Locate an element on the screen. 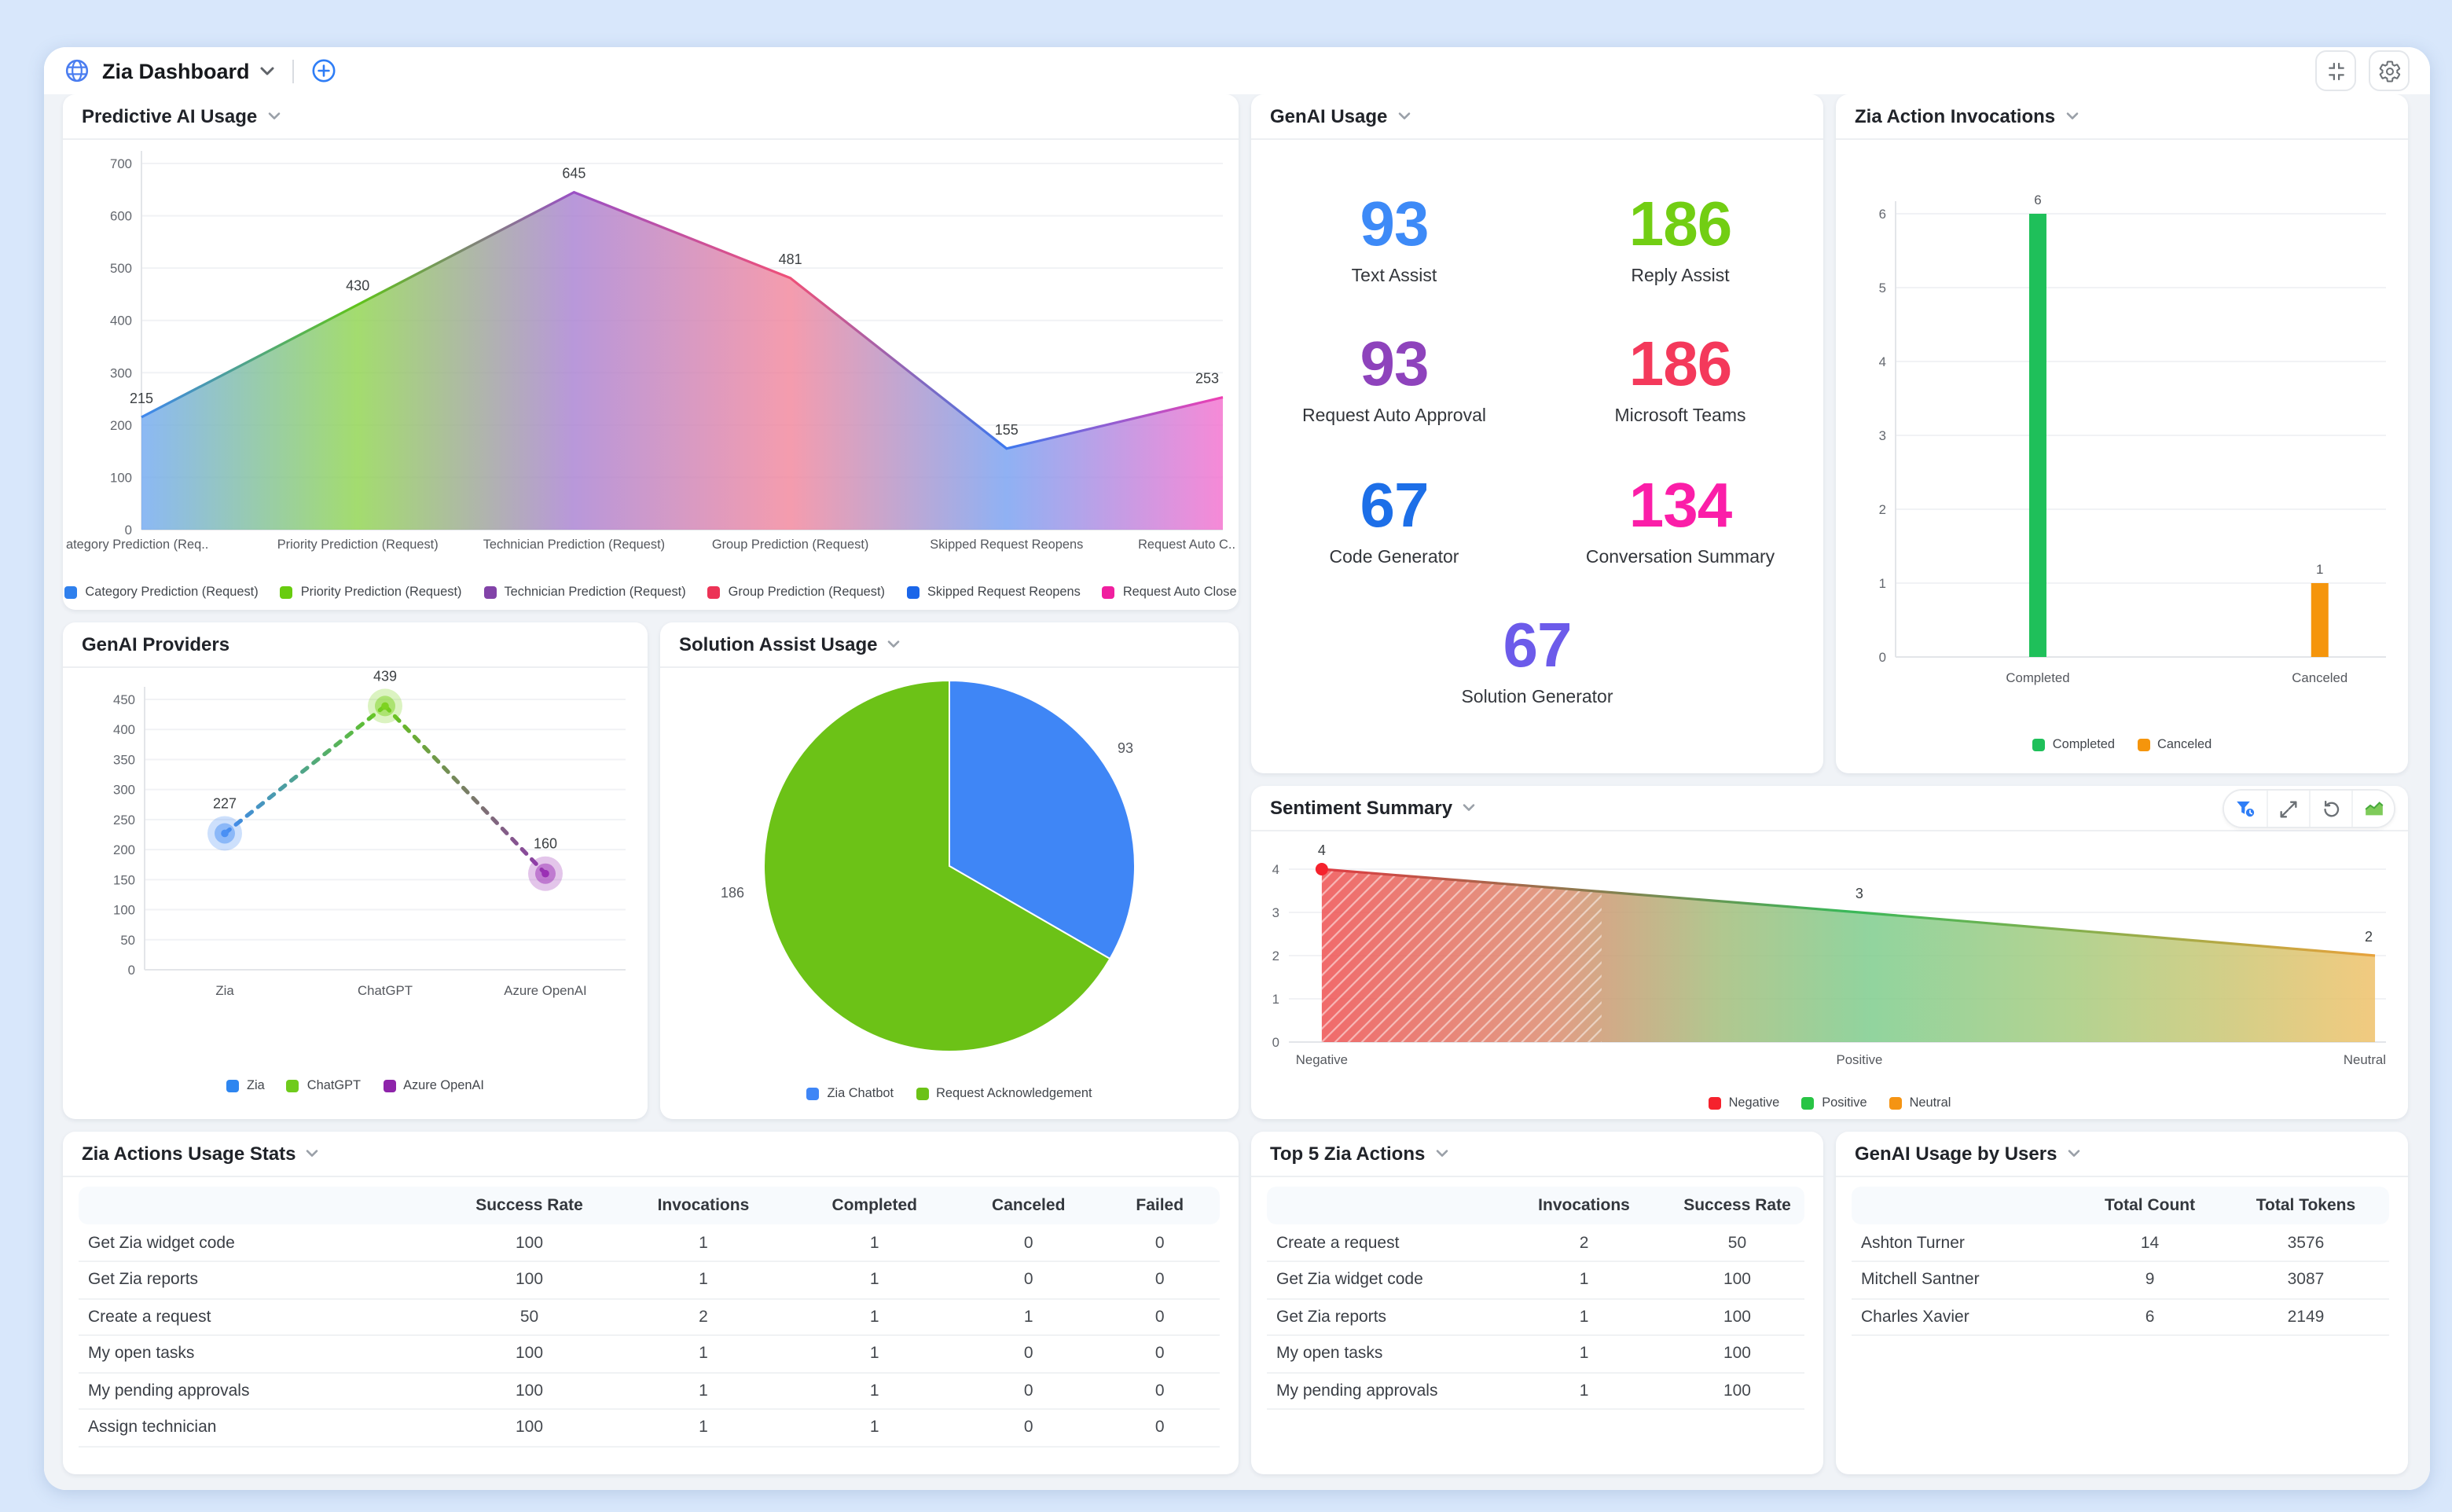  legend-label: Group Prediction (Request) is located at coordinates (806, 592).